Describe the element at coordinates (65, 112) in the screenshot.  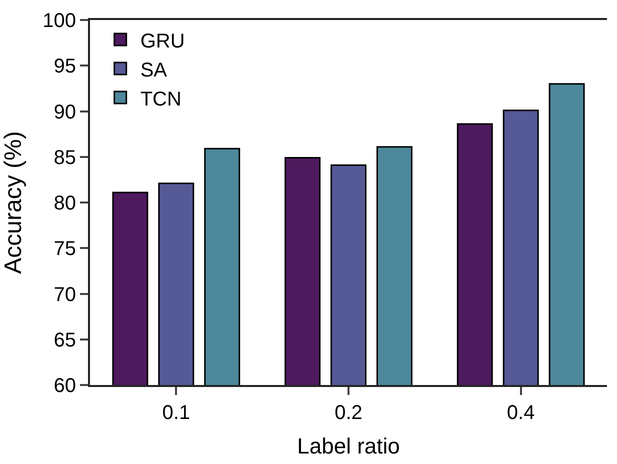
I see `y-tick-label: 90` at that location.